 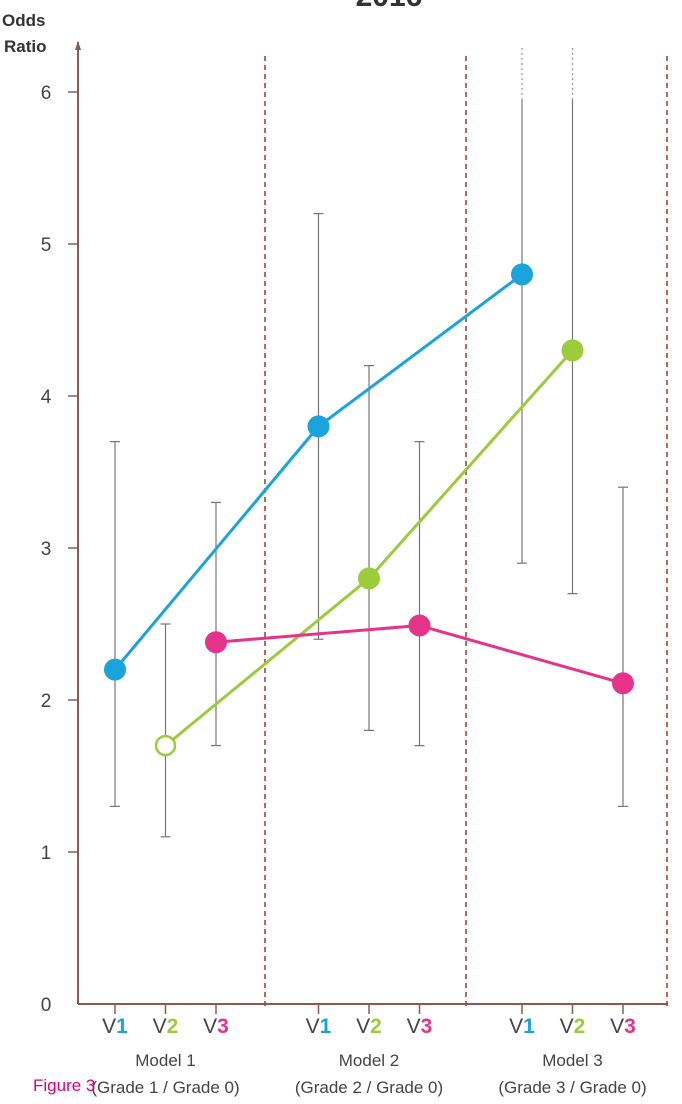 What do you see at coordinates (46, 1005) in the screenshot?
I see `y-tick-label: 0` at bounding box center [46, 1005].